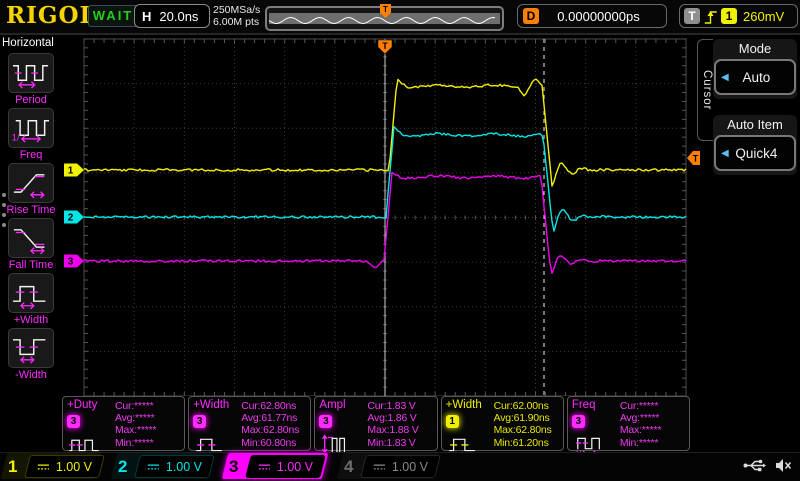 This screenshot has height=481, width=800. What do you see at coordinates (16, 138) in the screenshot?
I see `svg-text: 1/` at bounding box center [16, 138].